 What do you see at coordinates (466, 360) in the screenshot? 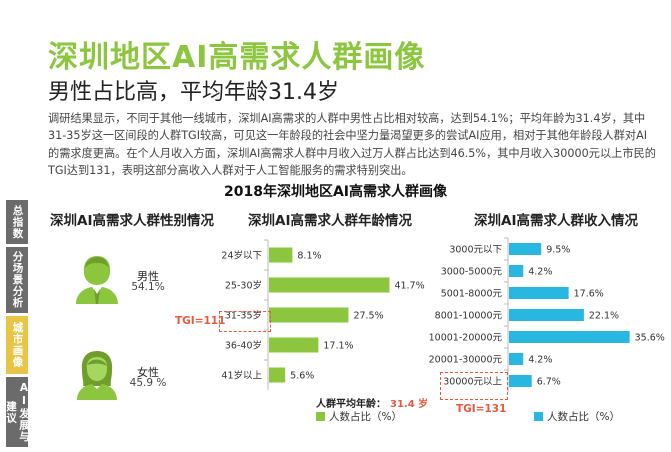
I see `income-category-label: 20001-30000元` at bounding box center [466, 360].